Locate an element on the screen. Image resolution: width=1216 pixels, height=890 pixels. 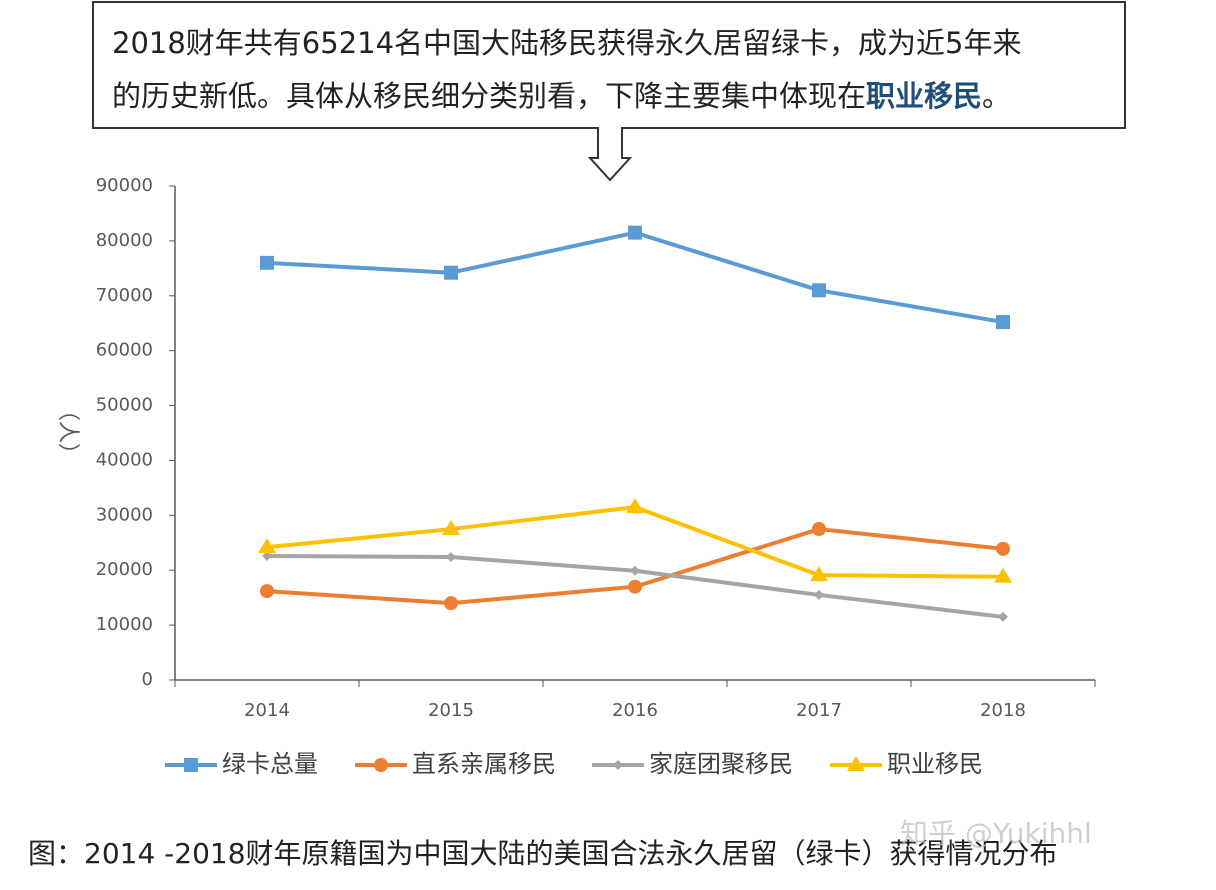
line is located at coordinates (635, 277).